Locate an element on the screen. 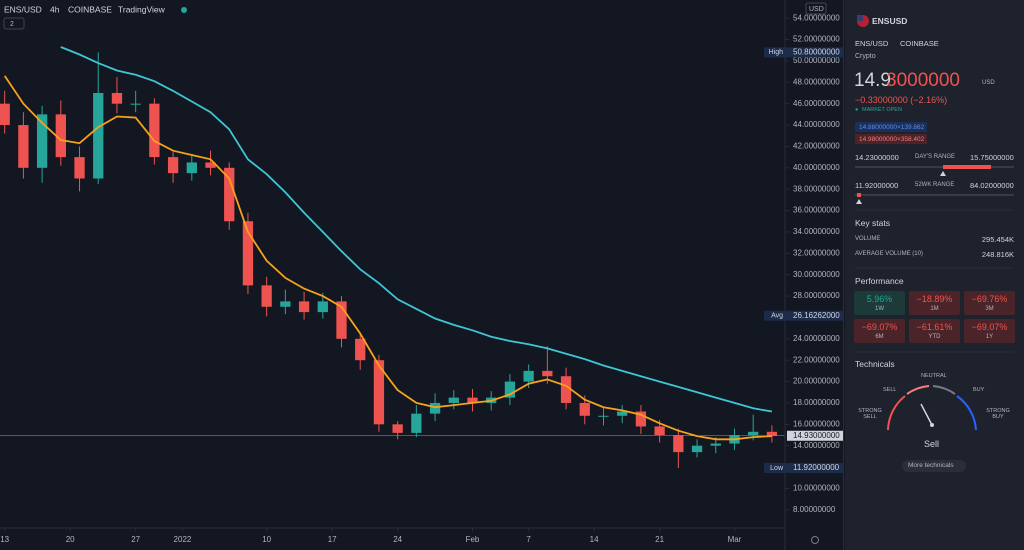 The width and height of the screenshot is (1024, 550). market-status: MARKET OPEN is located at coordinates (882, 110).